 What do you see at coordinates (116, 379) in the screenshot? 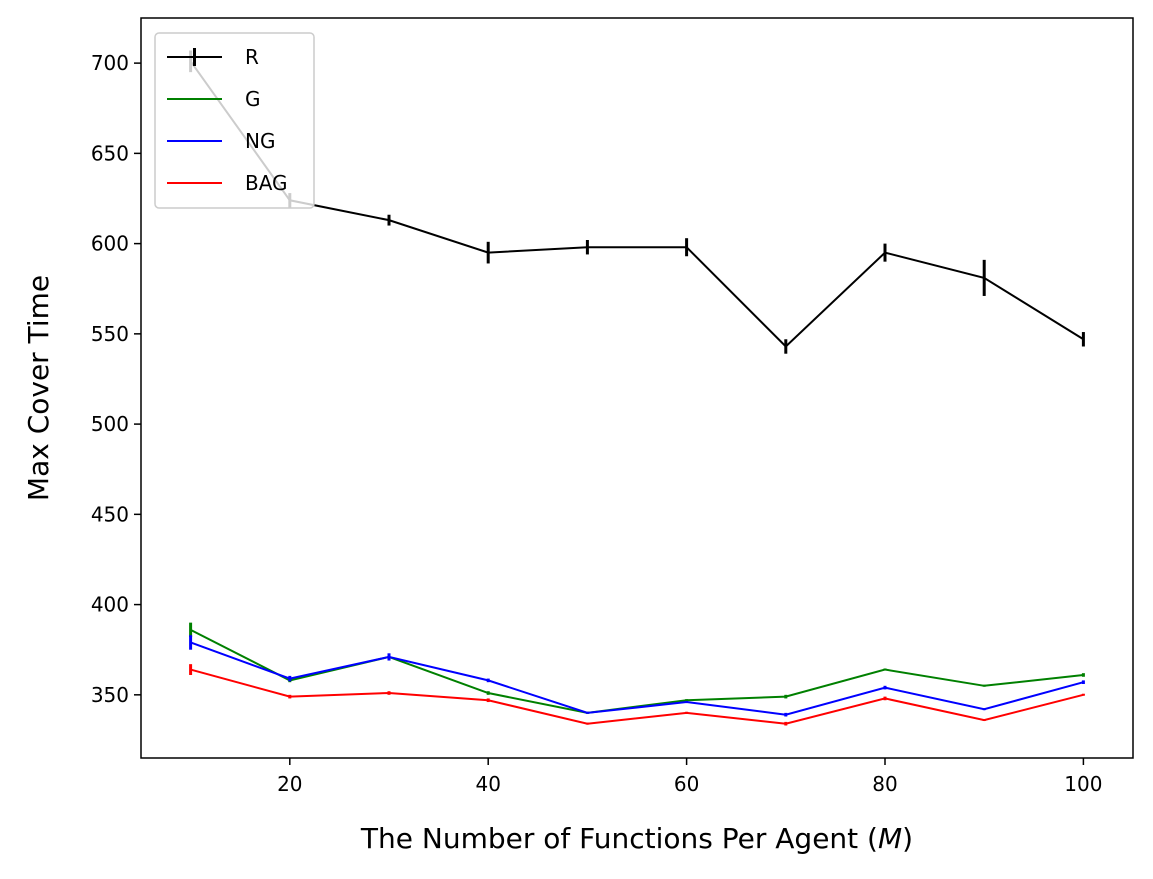
I see `y-axis: 350 400 450 500 550 600 650 700` at bounding box center [116, 379].